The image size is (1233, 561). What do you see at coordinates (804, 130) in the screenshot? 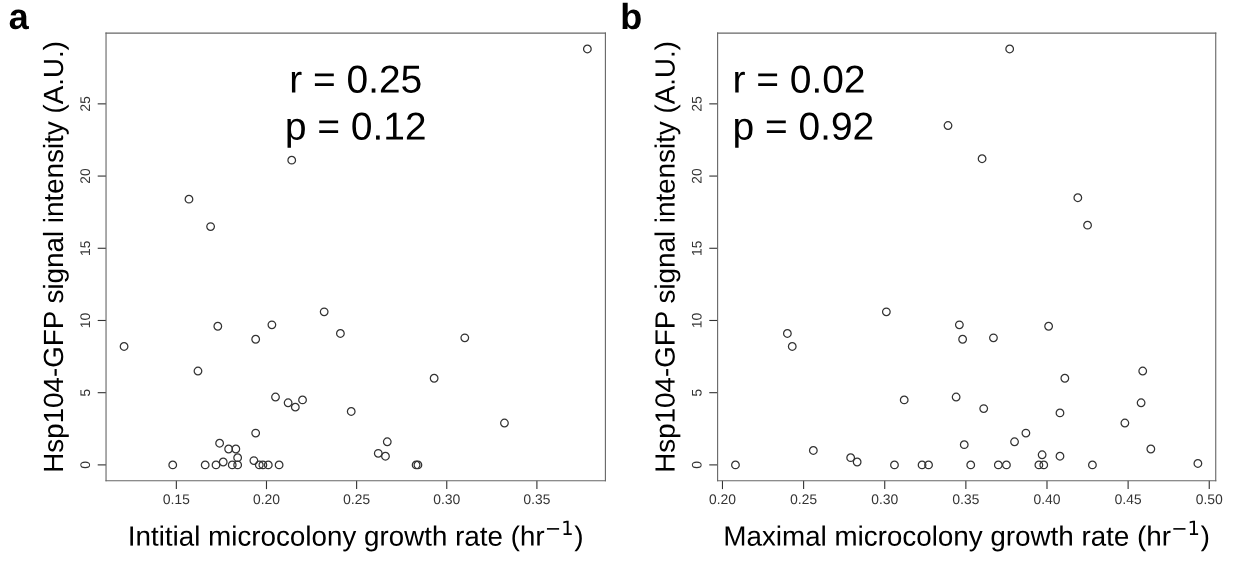
I see `annotation: p = 0.92` at bounding box center [804, 130].